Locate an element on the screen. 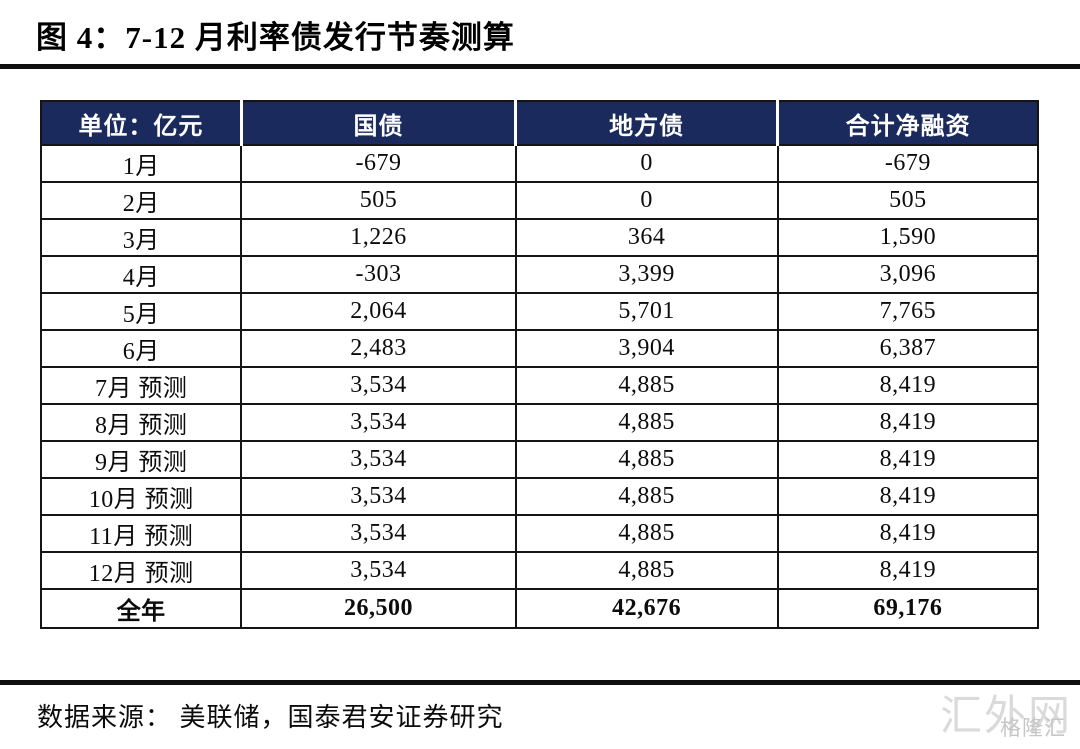 Image resolution: width=1080 pixels, height=749 pixels. treasury-cell: 1,226 is located at coordinates (378, 237).